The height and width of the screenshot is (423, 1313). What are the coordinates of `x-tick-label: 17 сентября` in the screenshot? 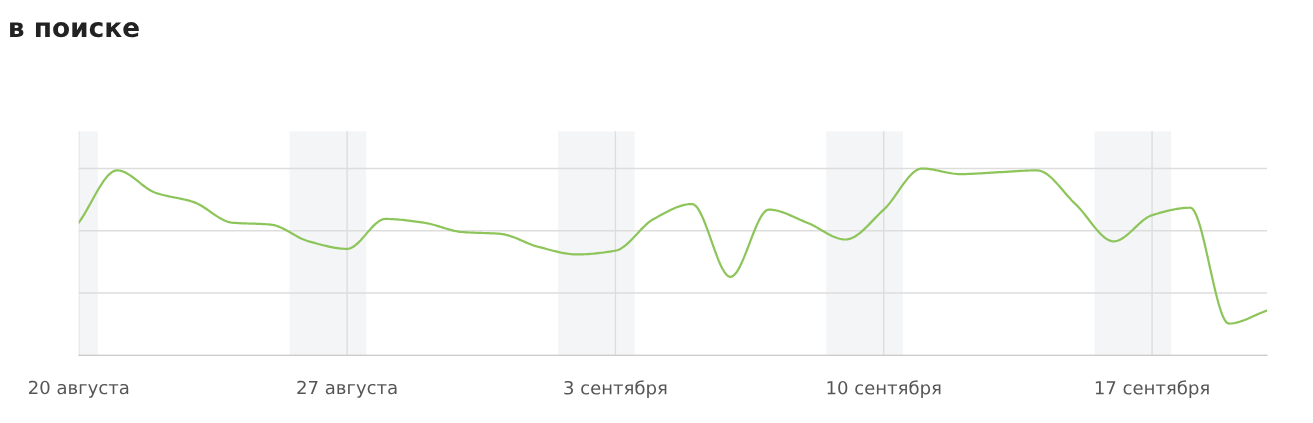 It's located at (1152, 389).